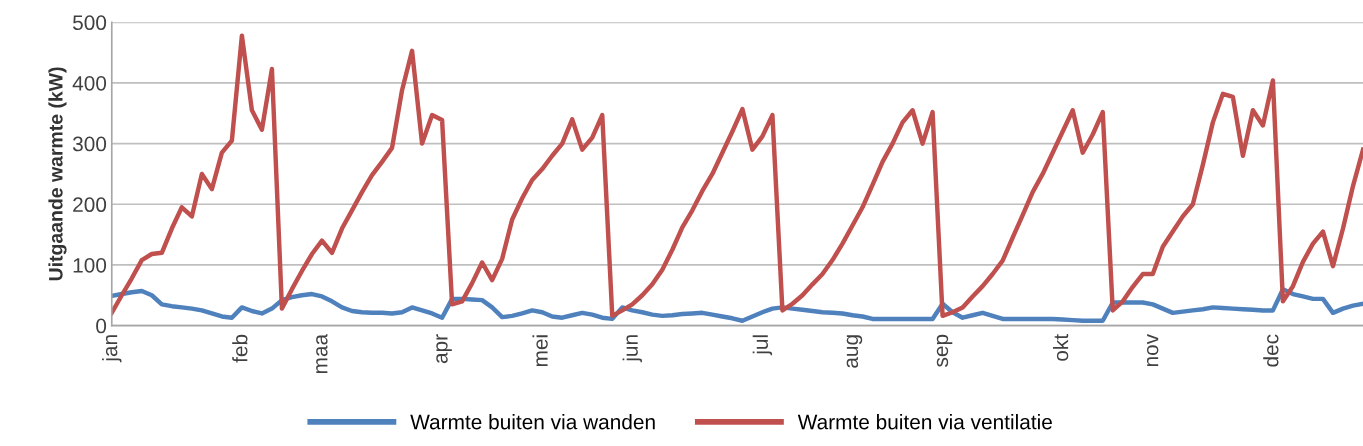 This screenshot has height=446, width=1363. What do you see at coordinates (90, 265) in the screenshot?
I see `y-tick-label: 100` at bounding box center [90, 265].